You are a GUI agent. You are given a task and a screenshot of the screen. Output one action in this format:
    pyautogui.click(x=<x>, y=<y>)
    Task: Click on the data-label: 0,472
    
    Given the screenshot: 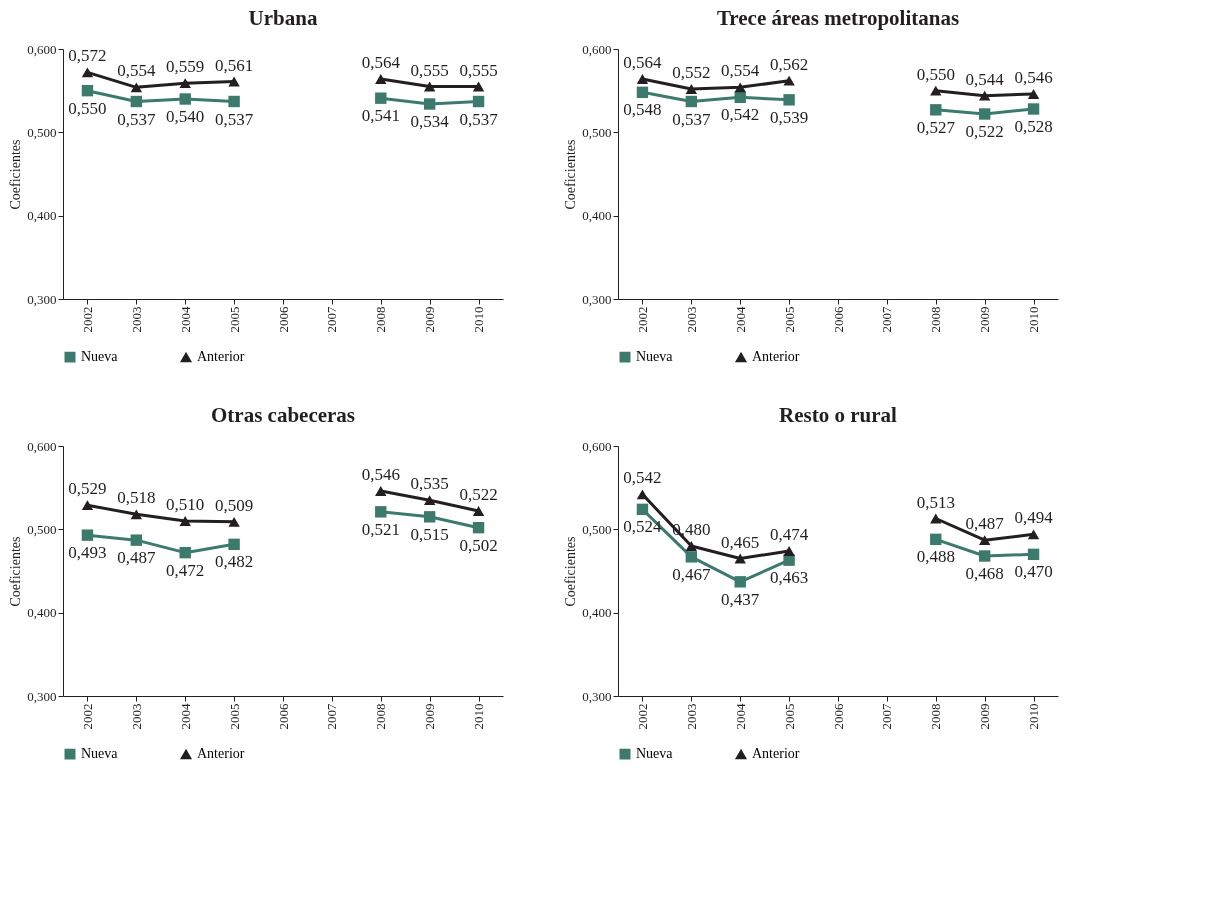 What is the action you would take?
    pyautogui.click(x=185, y=570)
    